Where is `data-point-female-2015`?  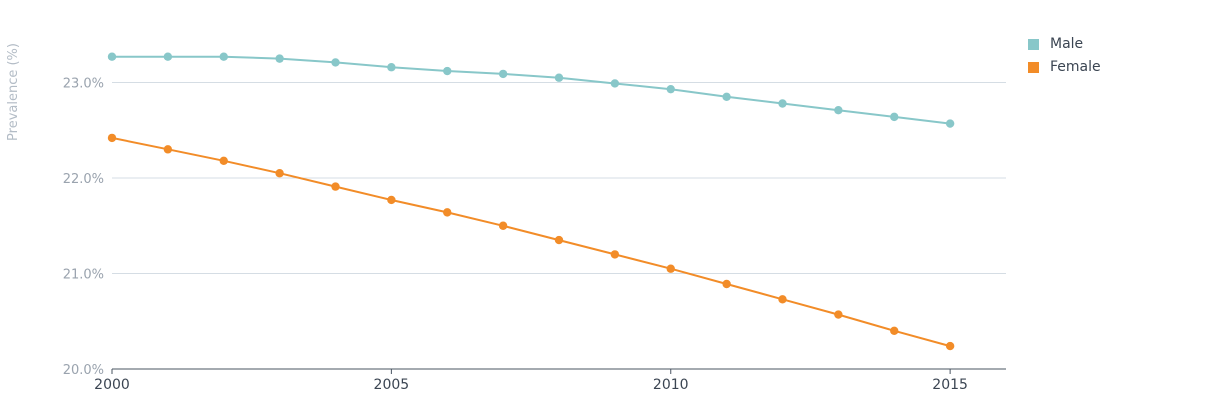 data-point-female-2015 is located at coordinates (950, 346).